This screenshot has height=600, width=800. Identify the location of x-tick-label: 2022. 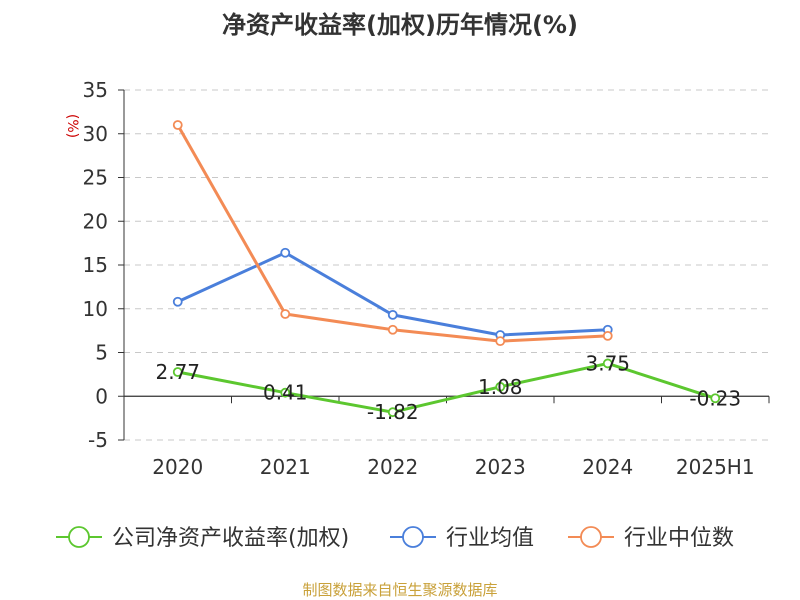
(392, 467).